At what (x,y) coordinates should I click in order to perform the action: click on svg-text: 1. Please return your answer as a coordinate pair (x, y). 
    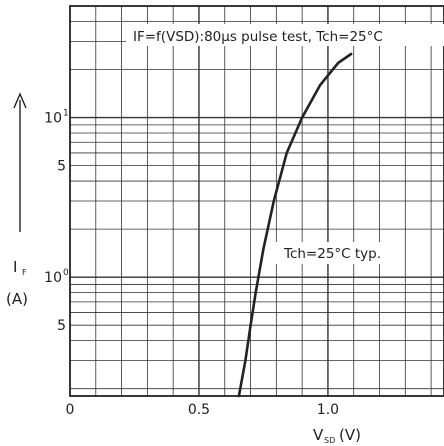
    Looking at the image, I should click on (66, 114).